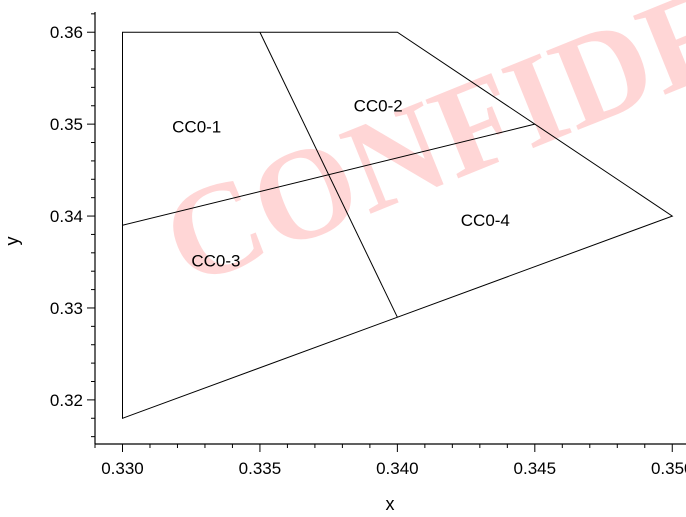 The width and height of the screenshot is (686, 517). What do you see at coordinates (66, 124) in the screenshot?
I see `y-tick-label: 0.35` at bounding box center [66, 124].